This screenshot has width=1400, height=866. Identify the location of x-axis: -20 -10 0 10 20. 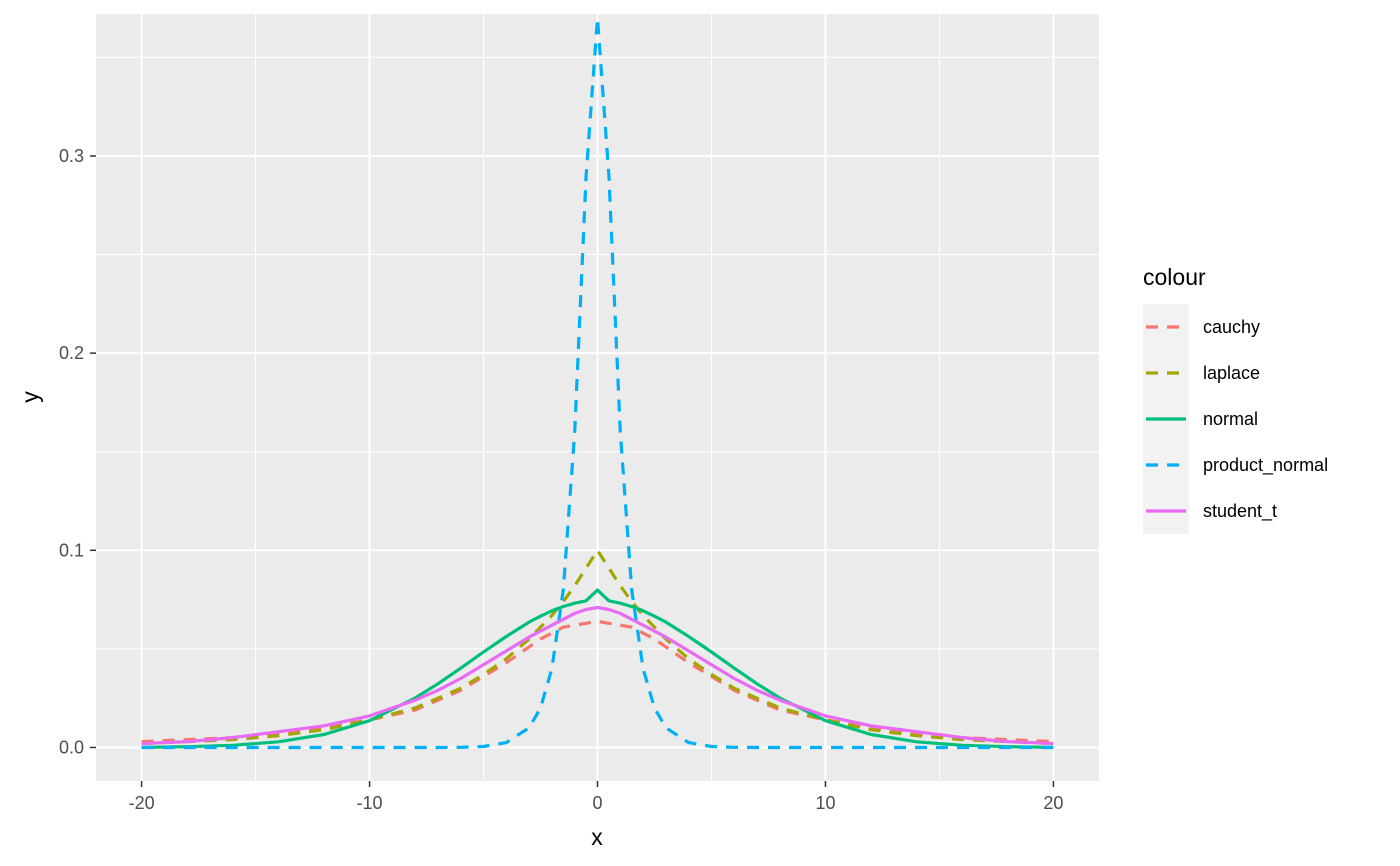
(596, 797).